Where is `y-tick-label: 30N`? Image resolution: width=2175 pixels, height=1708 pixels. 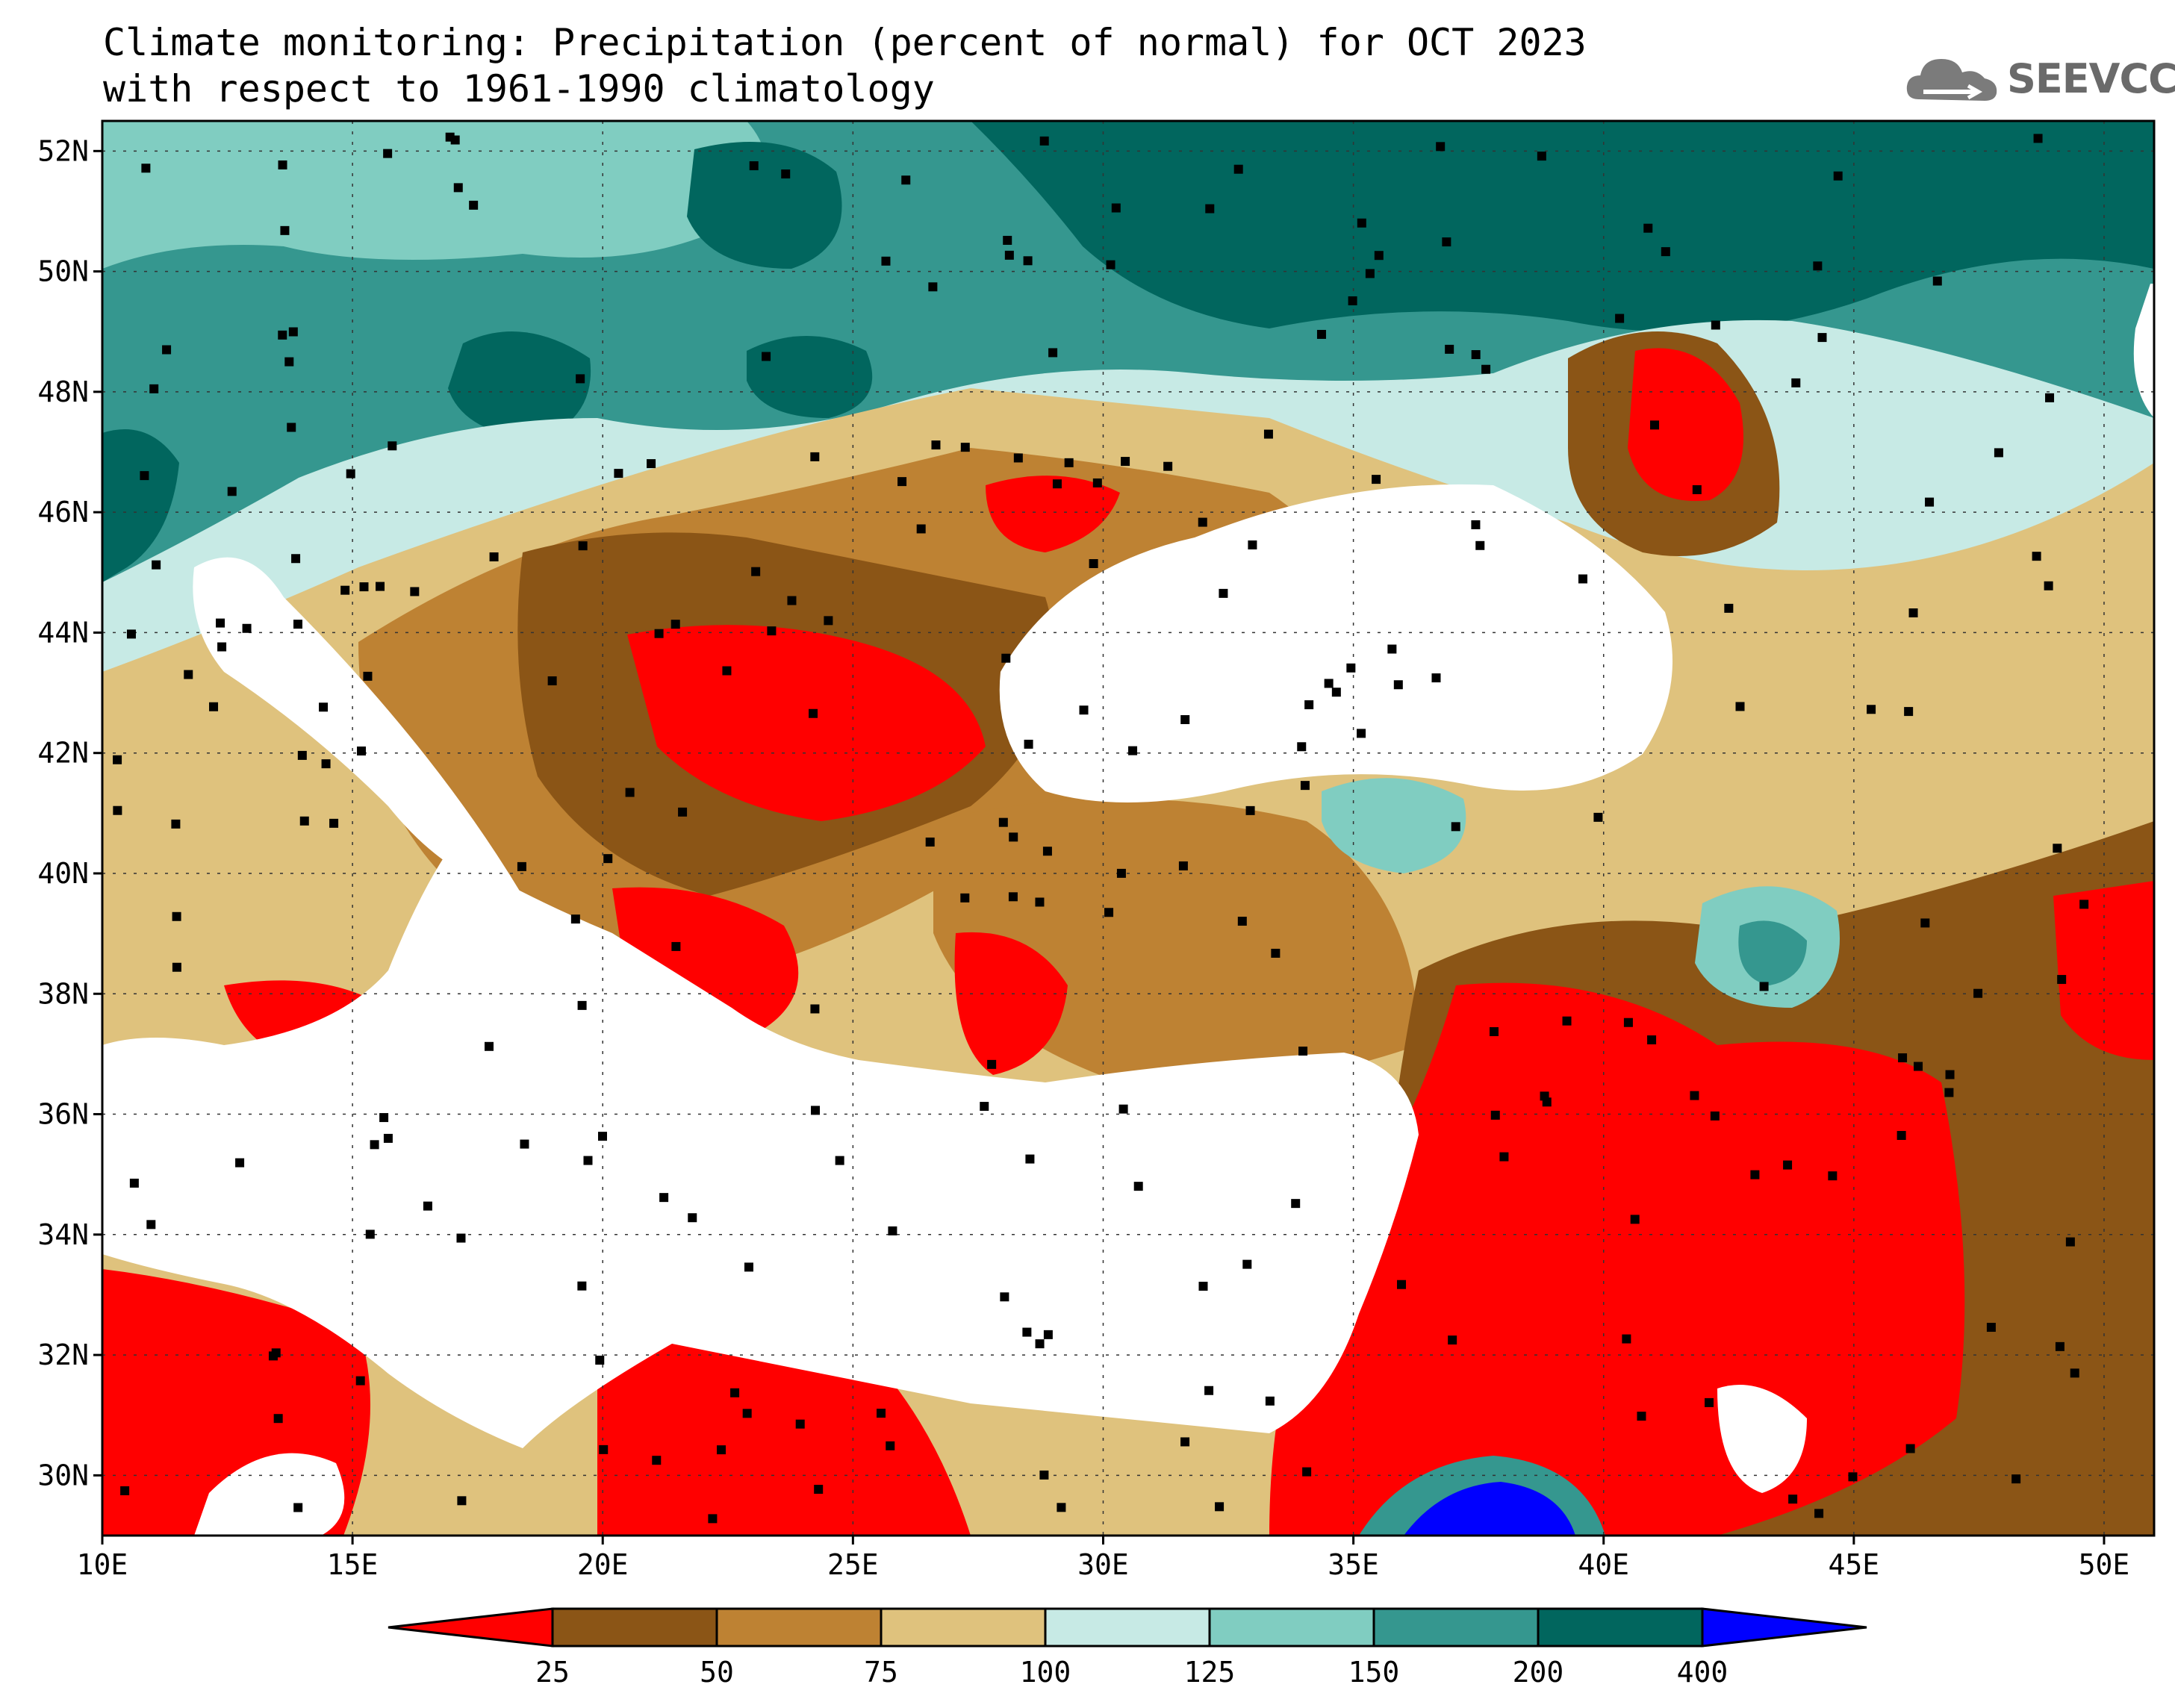
y-tick-label: 30N is located at coordinates (63, 1475).